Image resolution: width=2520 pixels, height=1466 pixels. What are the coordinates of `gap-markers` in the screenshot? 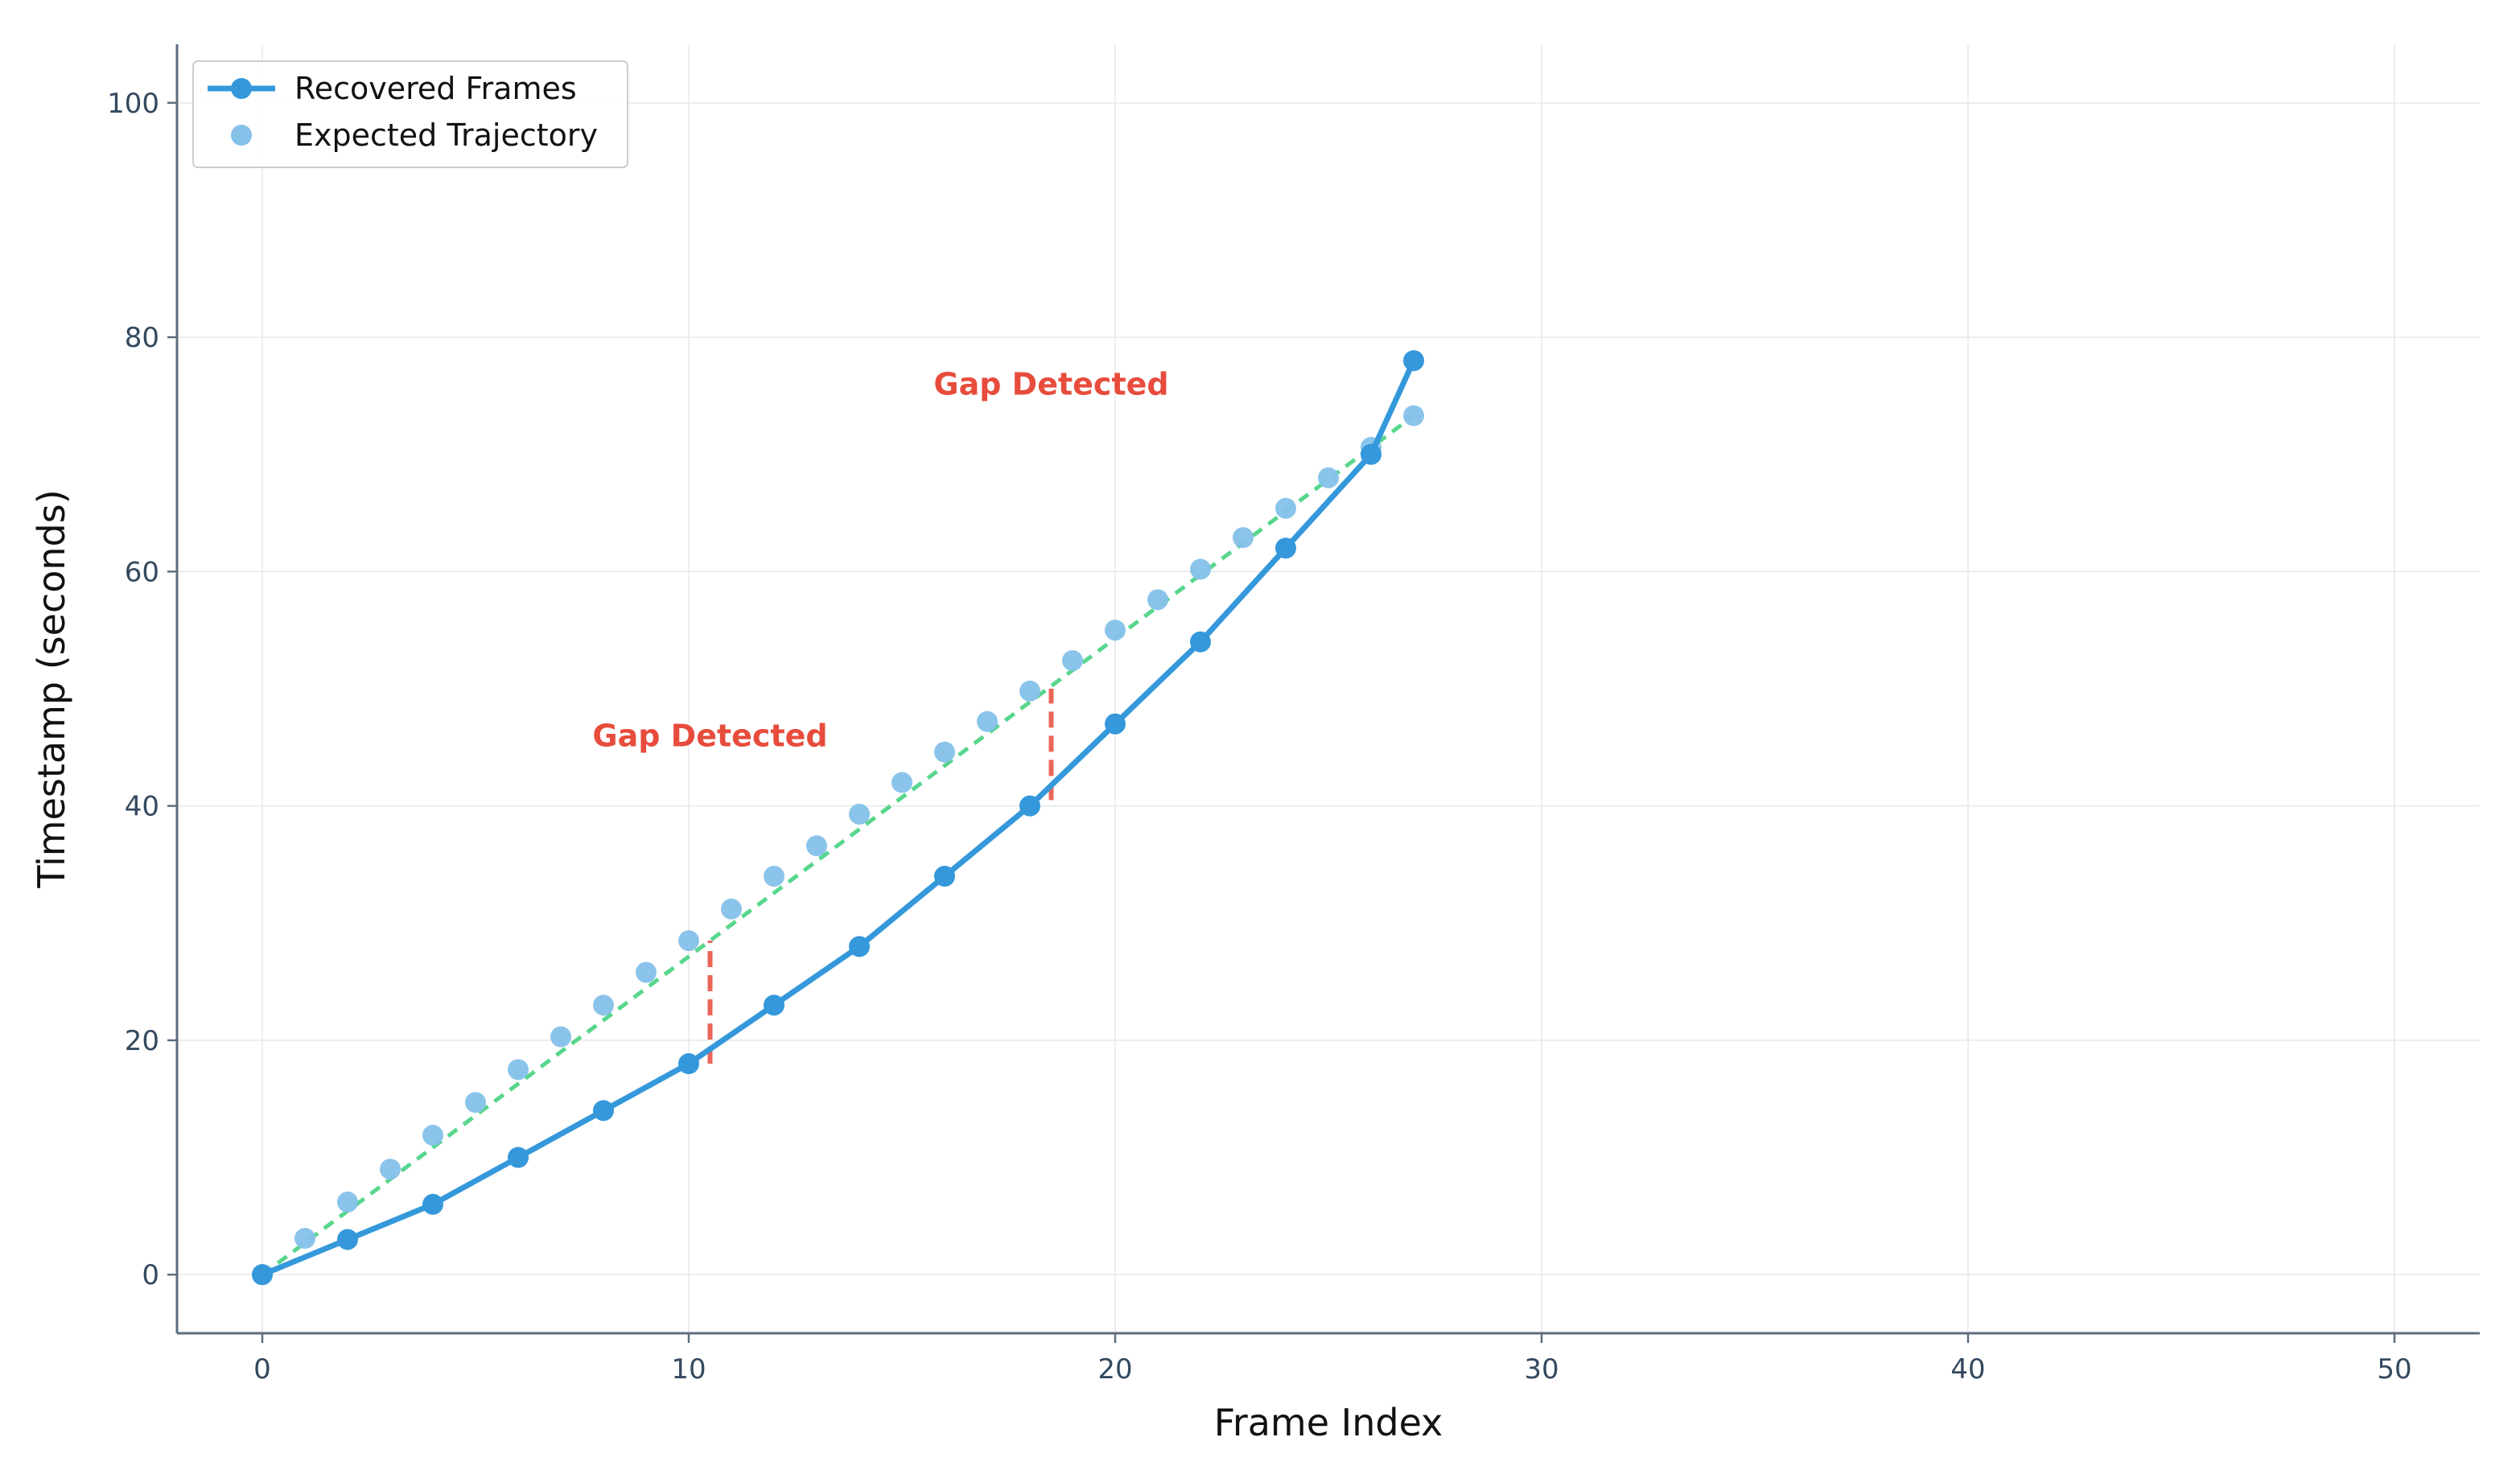 It's located at (881, 877).